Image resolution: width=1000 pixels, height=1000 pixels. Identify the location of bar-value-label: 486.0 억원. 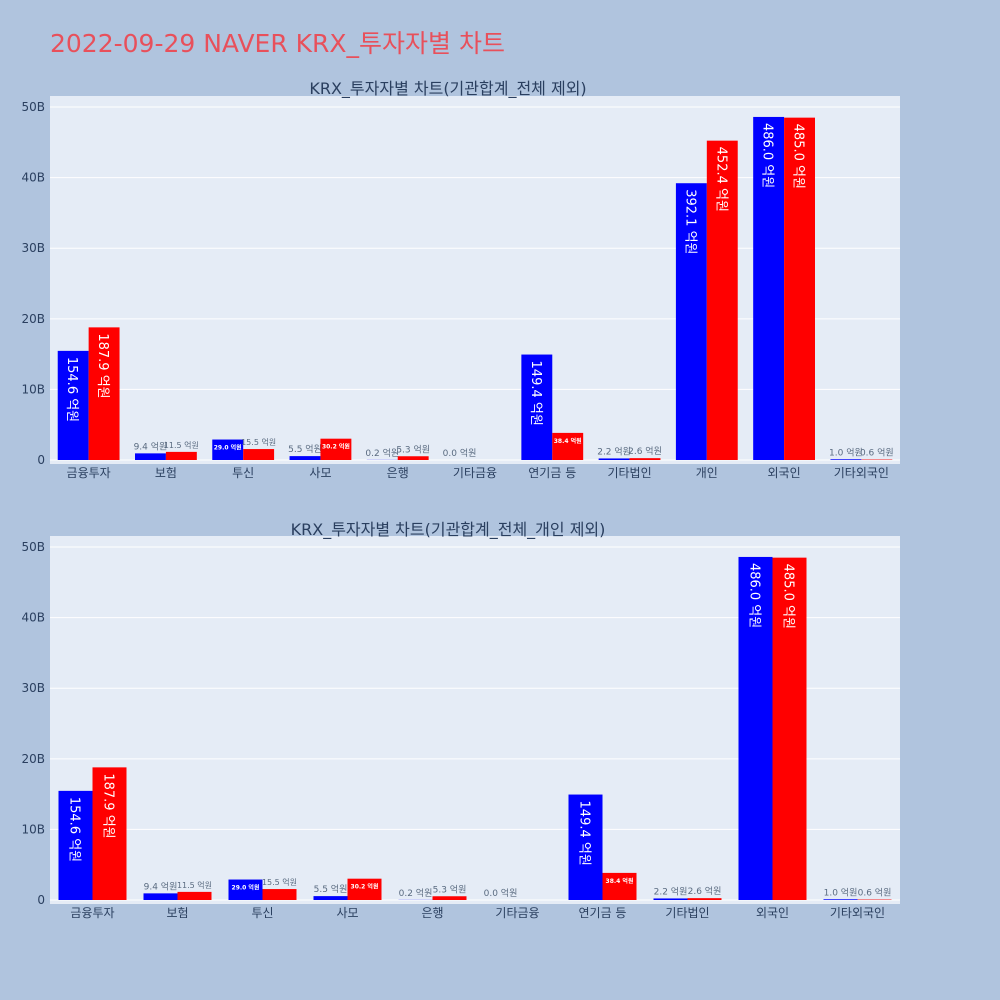
(754, 595).